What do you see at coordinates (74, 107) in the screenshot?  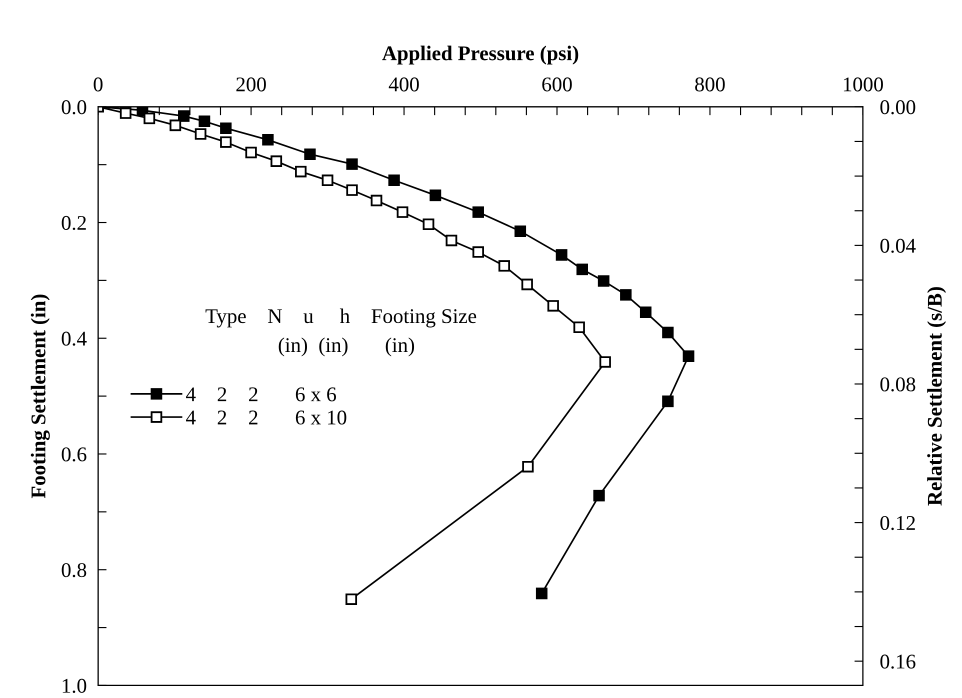 I see `y-tick-label: 0.0` at bounding box center [74, 107].